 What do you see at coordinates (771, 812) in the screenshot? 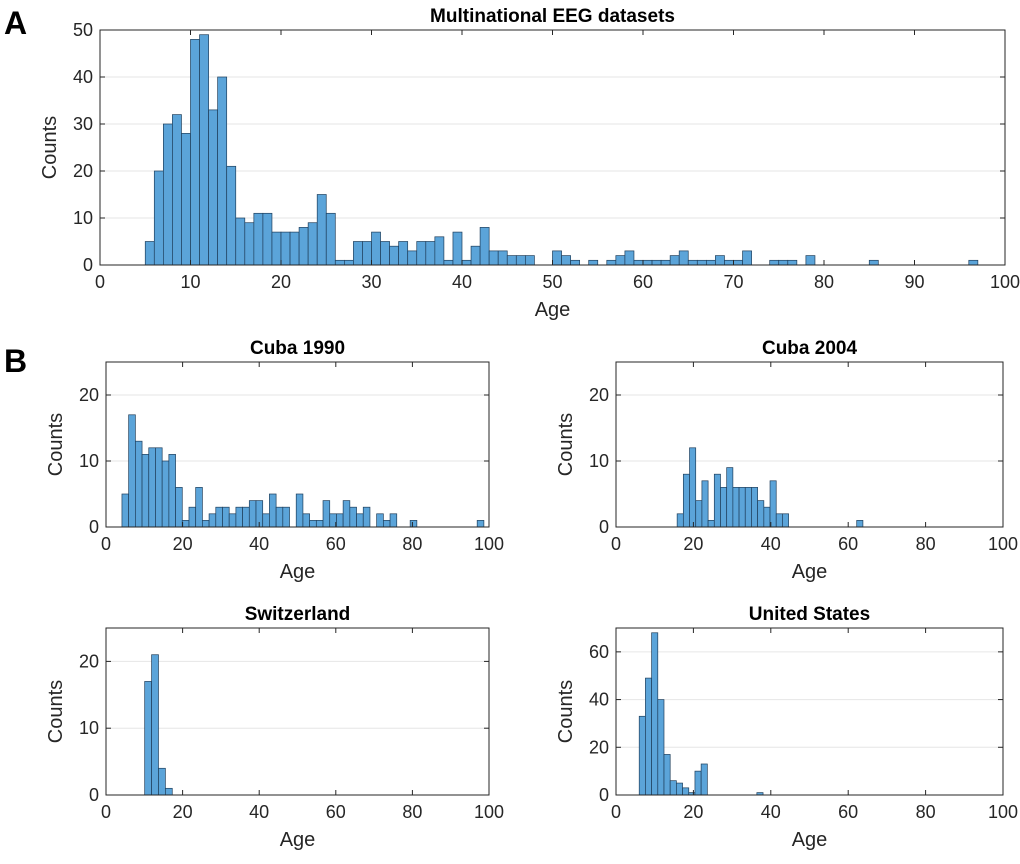
I see `x-tick-label: 40` at bounding box center [771, 812].